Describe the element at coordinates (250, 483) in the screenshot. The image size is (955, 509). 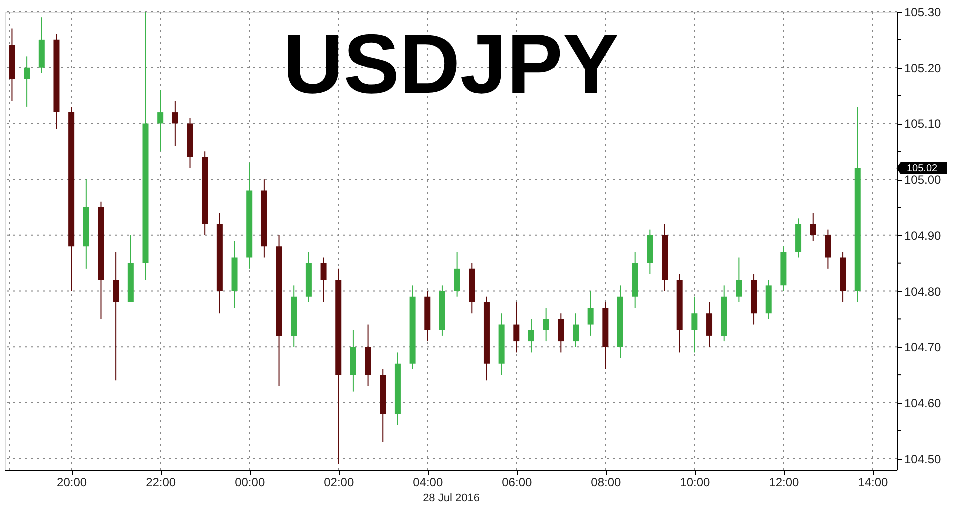
I see `x-tick-label: 00:00` at that location.